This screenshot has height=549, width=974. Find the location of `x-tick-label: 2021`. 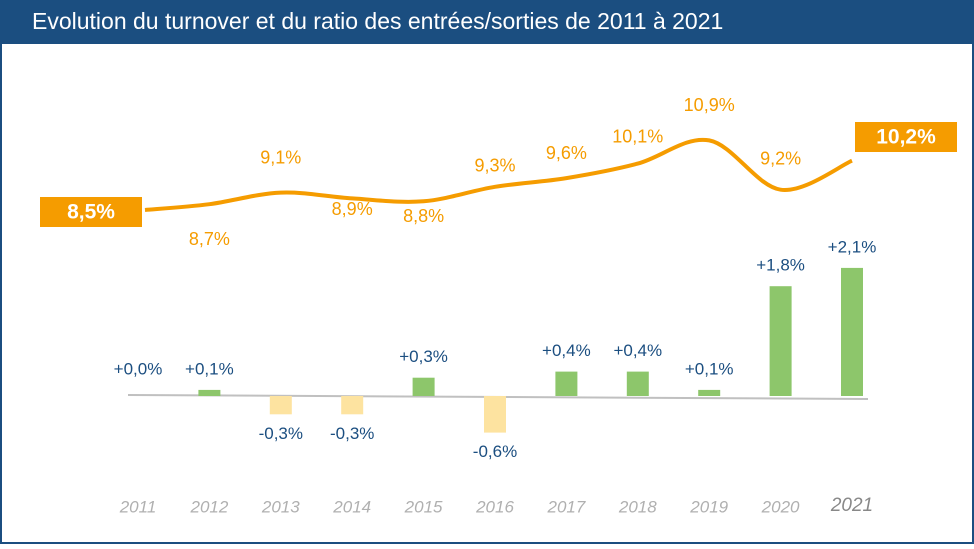

x-tick-label: 2021 is located at coordinates (851, 505).